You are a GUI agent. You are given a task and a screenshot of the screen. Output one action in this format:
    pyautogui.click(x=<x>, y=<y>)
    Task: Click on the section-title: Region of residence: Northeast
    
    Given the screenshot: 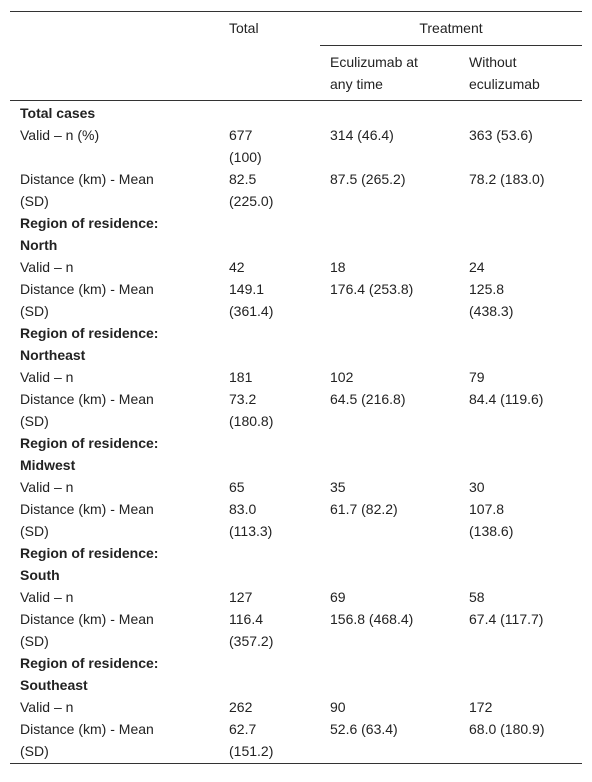 What is the action you would take?
    pyautogui.click(x=89, y=344)
    